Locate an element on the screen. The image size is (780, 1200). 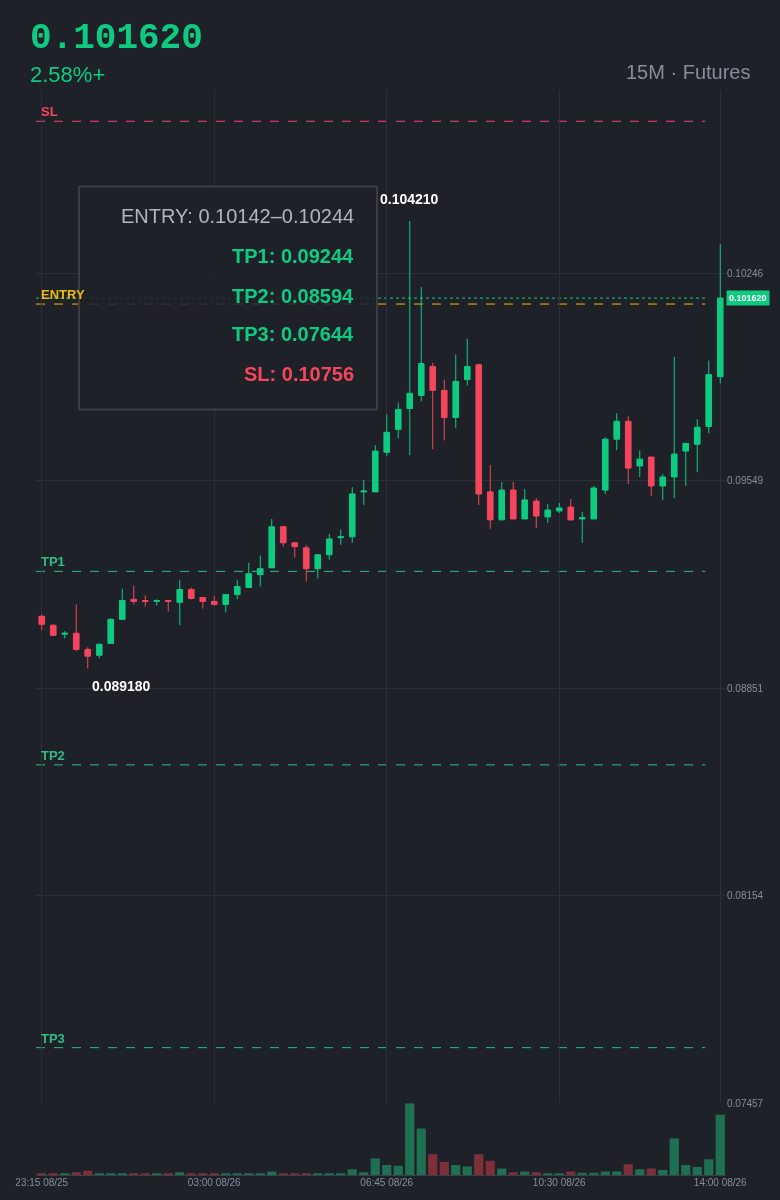
x-tick-label: 14:00 08/26 is located at coordinates (720, 1182).